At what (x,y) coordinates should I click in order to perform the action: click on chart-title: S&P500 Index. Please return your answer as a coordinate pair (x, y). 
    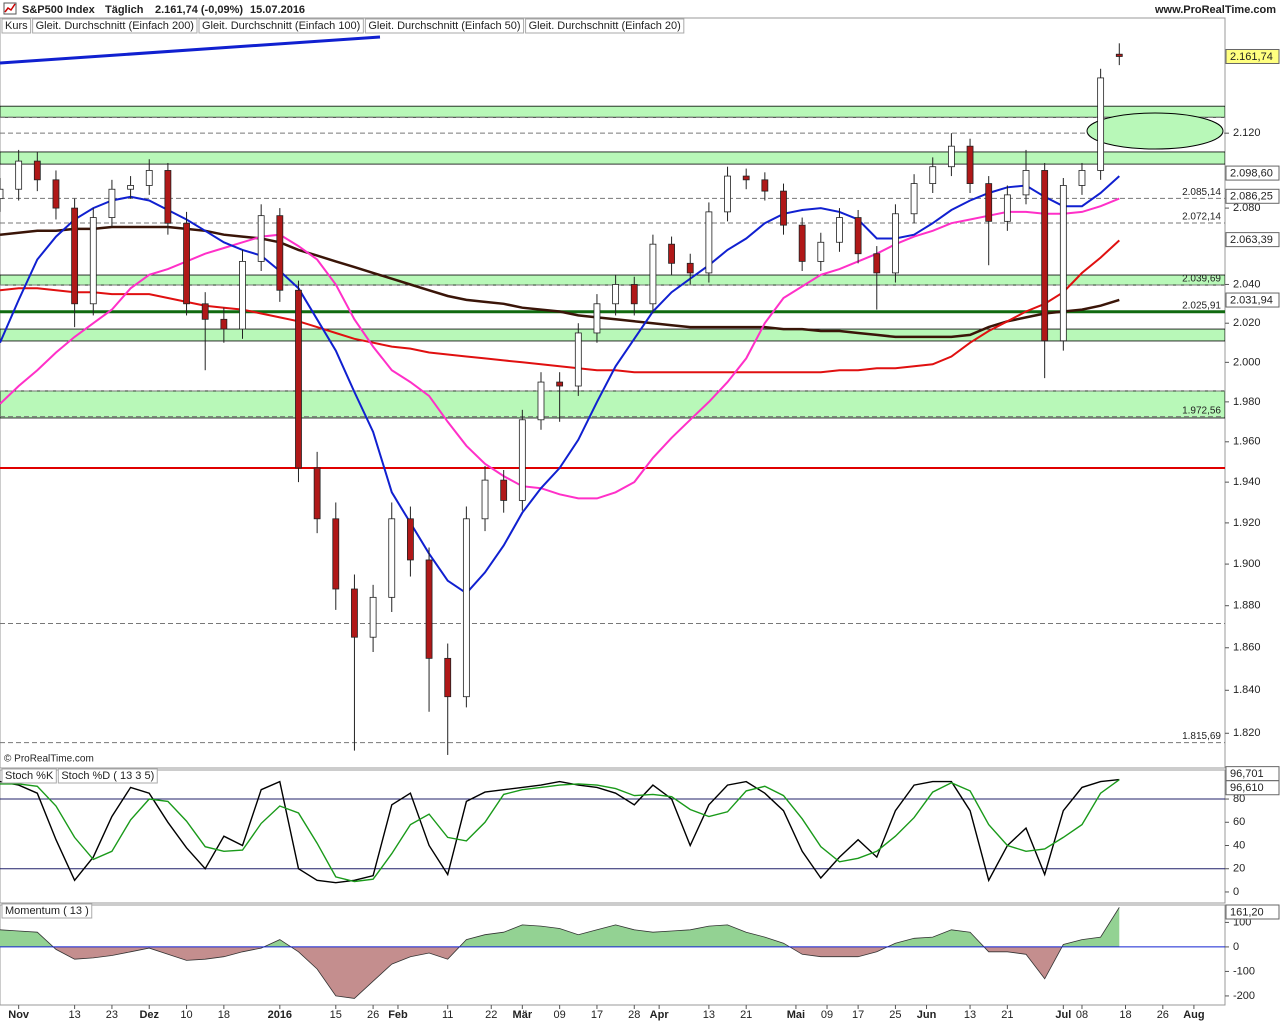
    Looking at the image, I should click on (59, 10).